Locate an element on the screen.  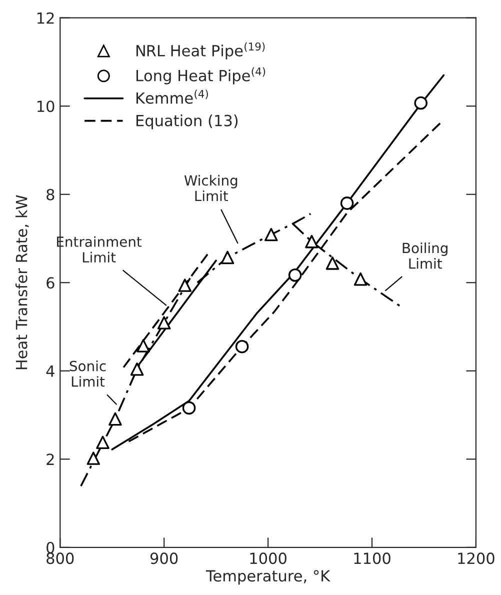
y-tick-label: 12 is located at coordinates (45, 18).